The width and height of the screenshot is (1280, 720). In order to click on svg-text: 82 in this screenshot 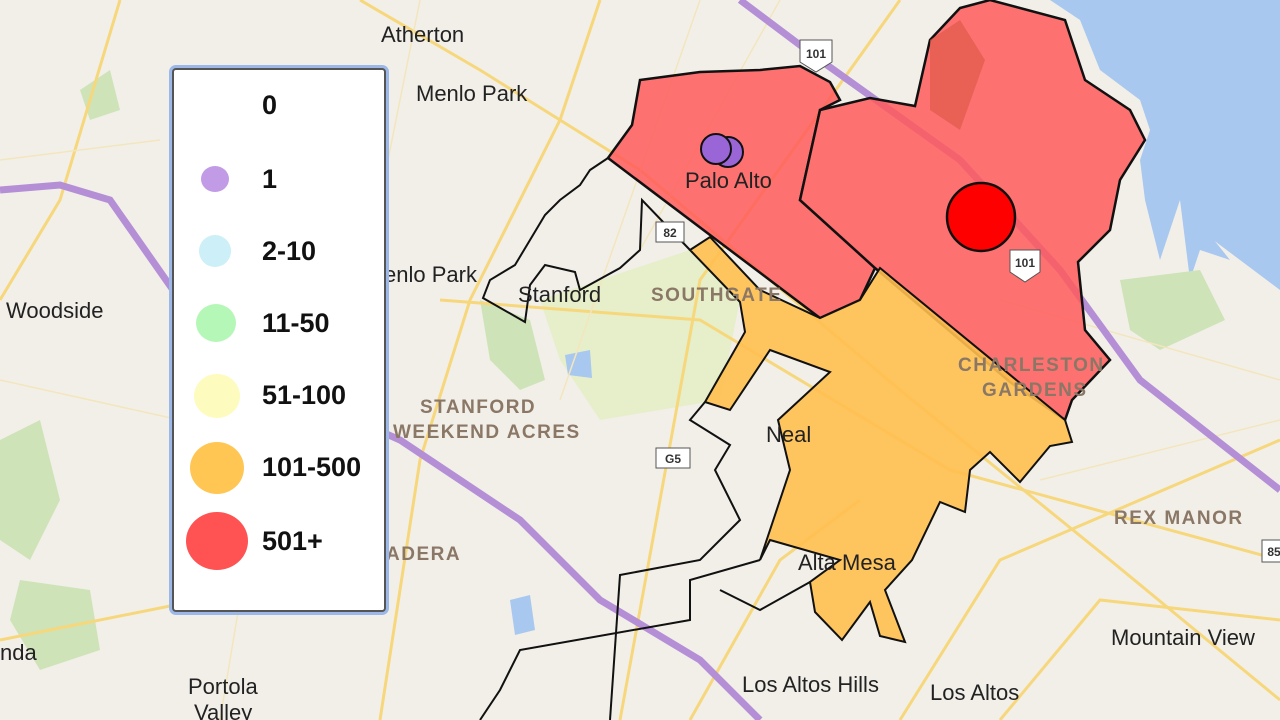, I will do `click(670, 233)`.